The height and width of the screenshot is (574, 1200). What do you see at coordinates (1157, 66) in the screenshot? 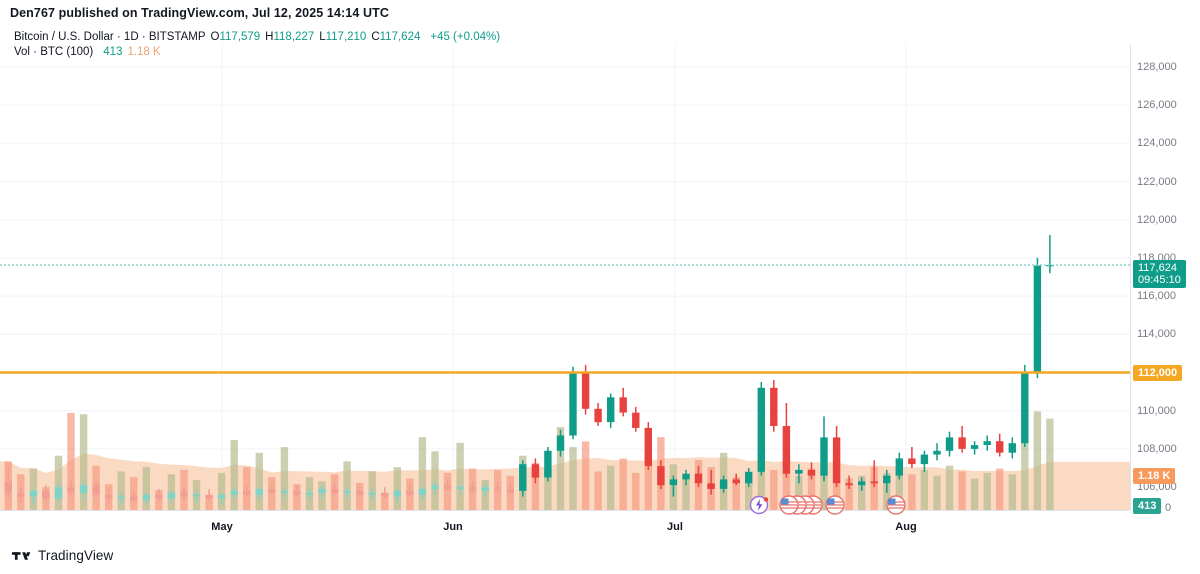
I see `price-axis-tick: 128,000` at bounding box center [1157, 66].